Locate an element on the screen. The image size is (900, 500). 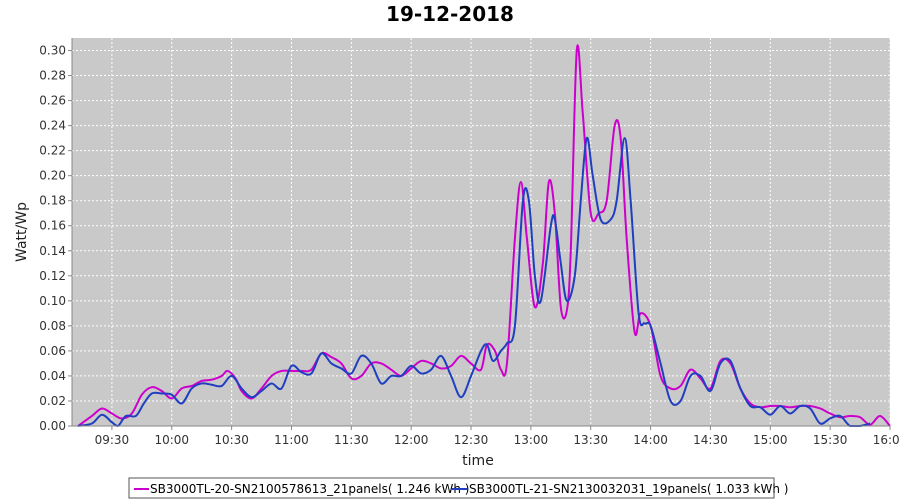
y-tick-label: 0.20 is located at coordinates (52, 176).